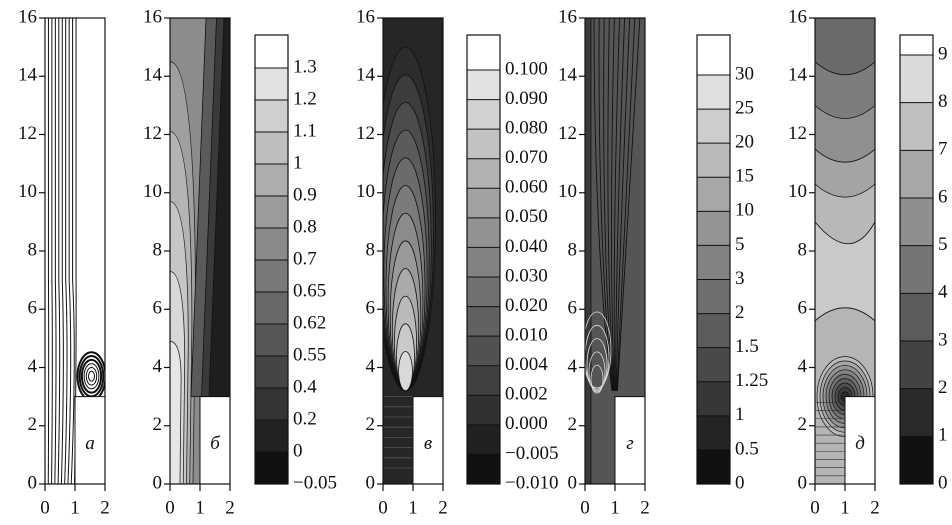 The width and height of the screenshot is (952, 525). Describe the element at coordinates (428, 443) in the screenshot. I see `panel-label: в` at that location.